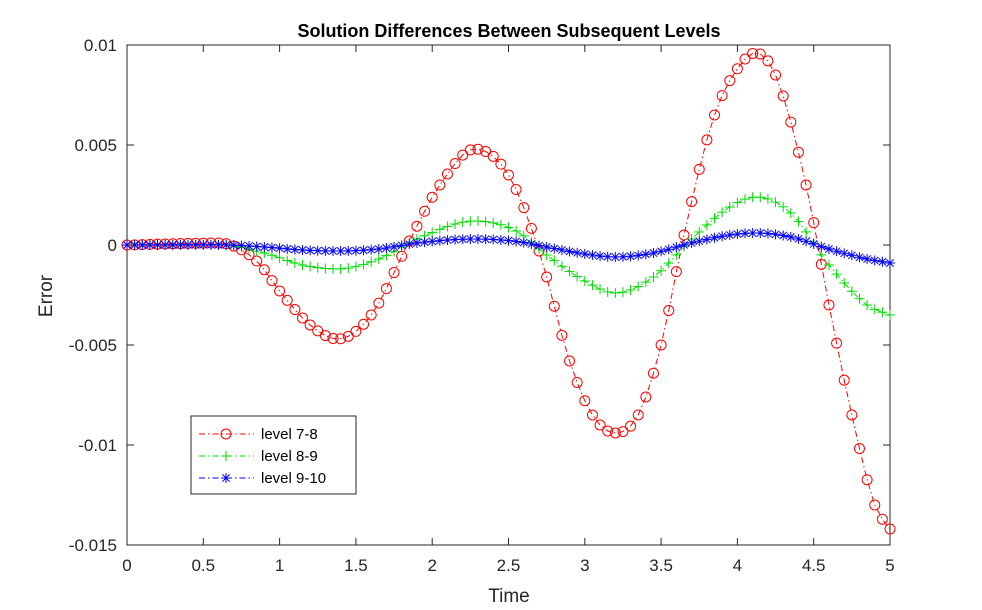  Describe the element at coordinates (273, 455) in the screenshot. I see `legend-box` at that location.